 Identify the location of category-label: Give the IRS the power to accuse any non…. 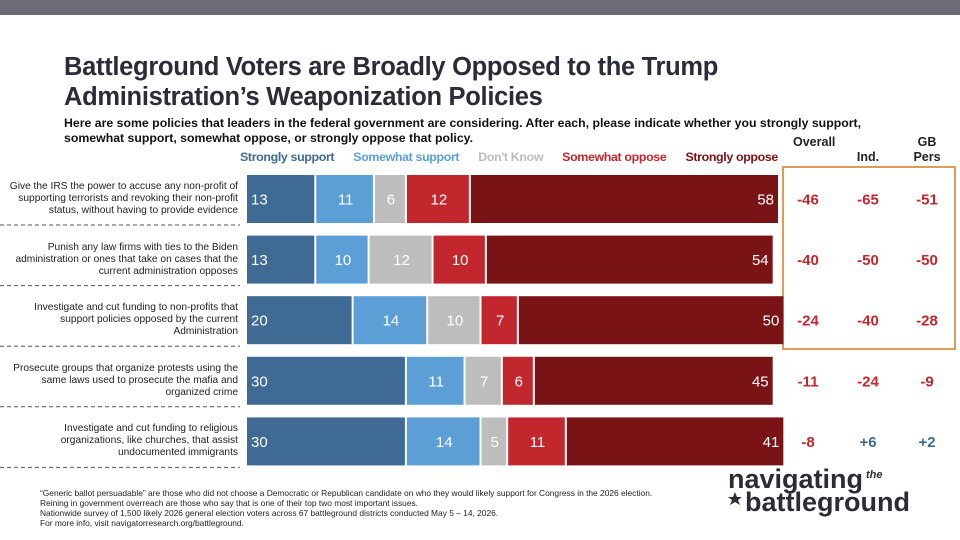
(123, 198).